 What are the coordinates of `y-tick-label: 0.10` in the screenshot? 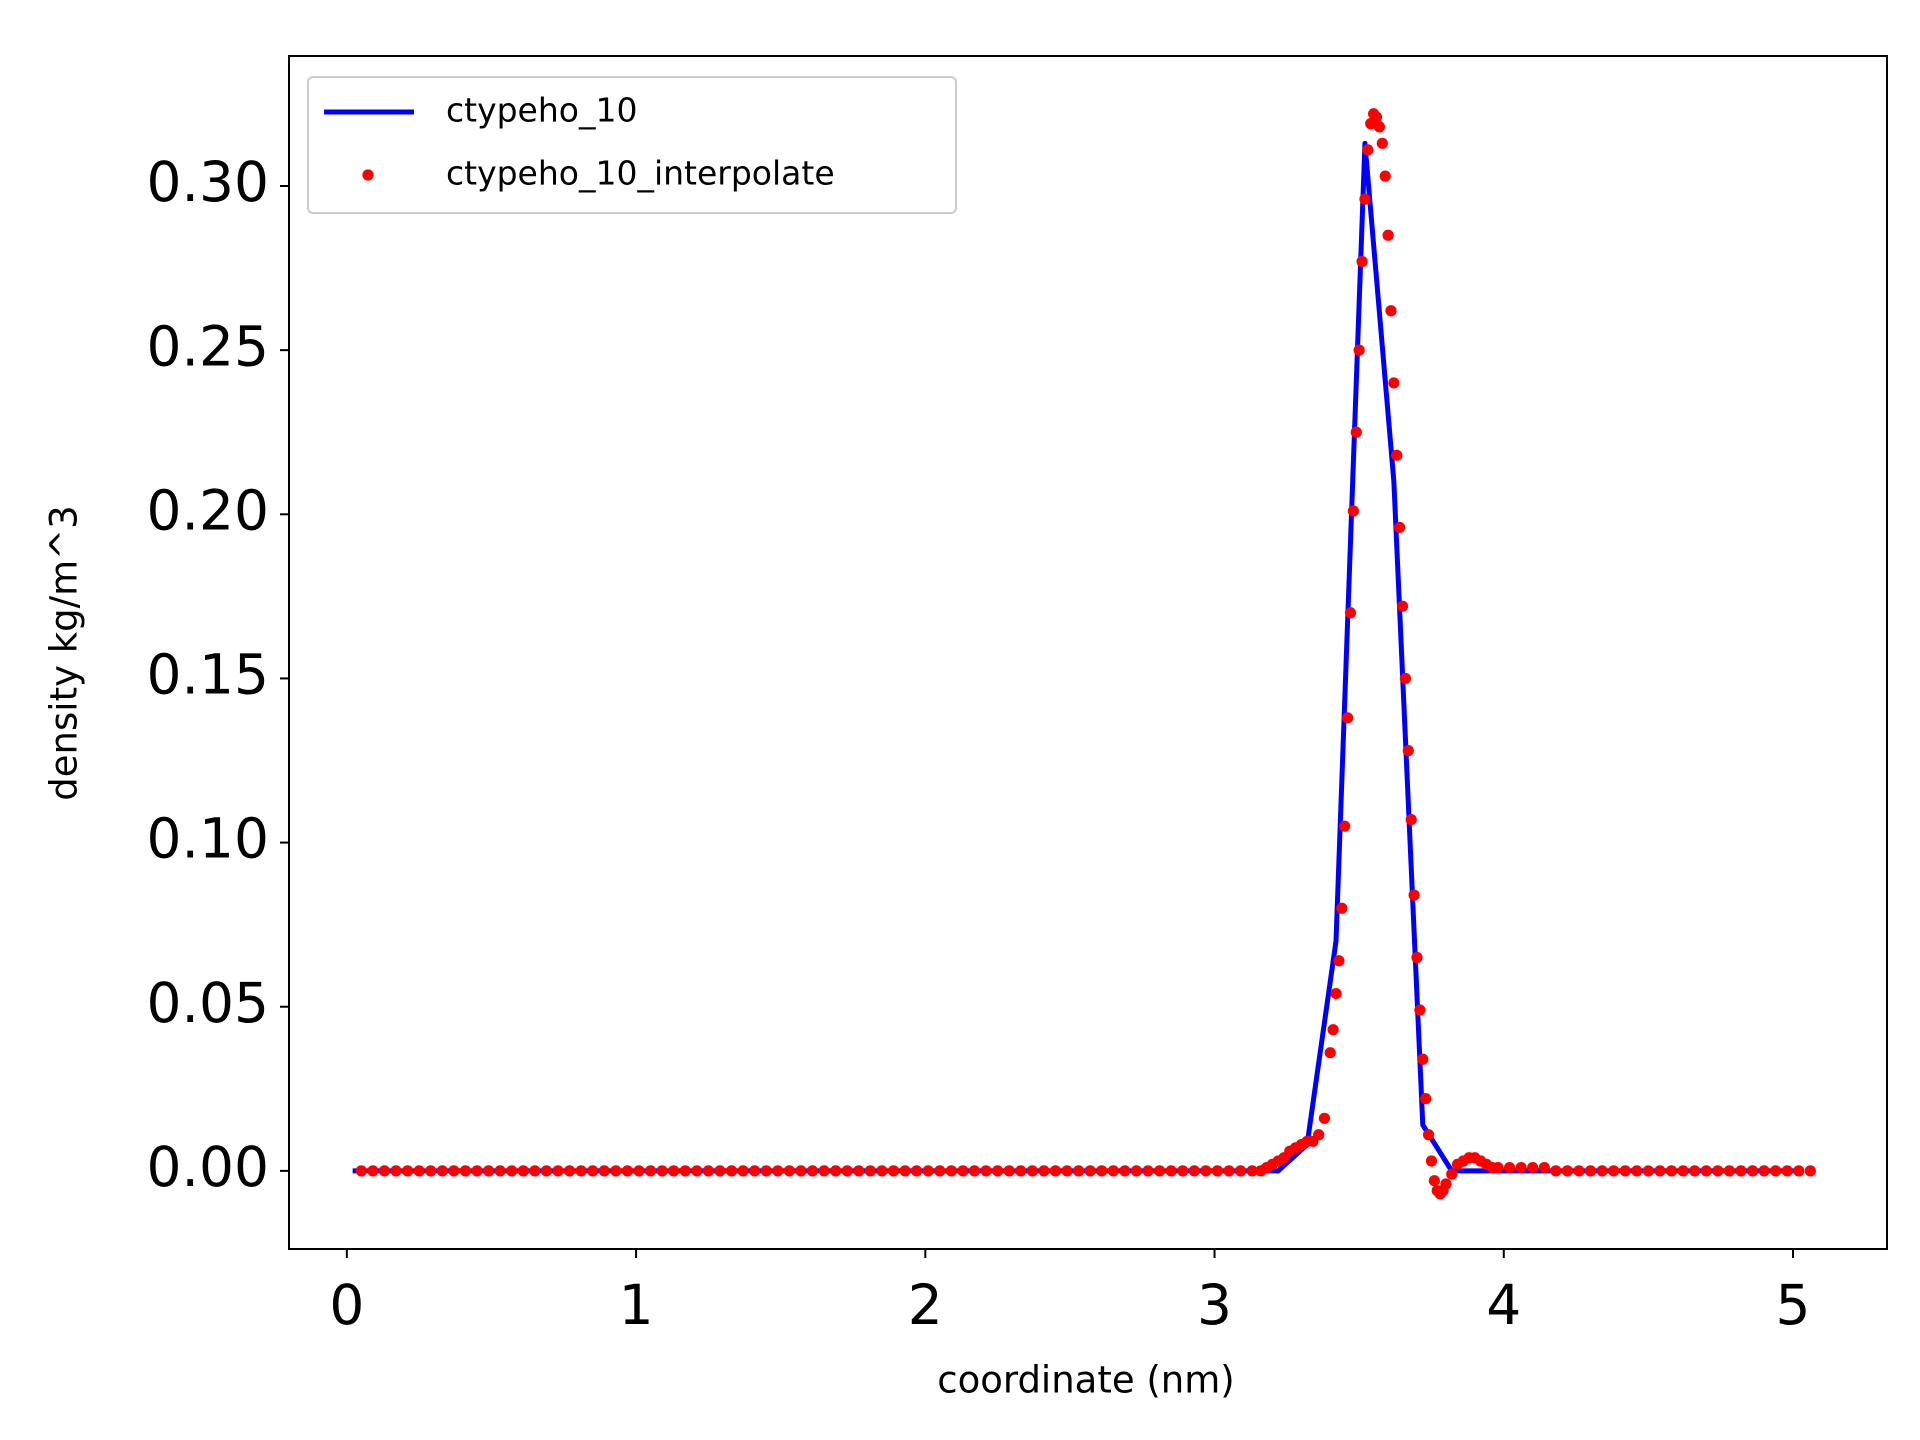 It's located at (208, 839).